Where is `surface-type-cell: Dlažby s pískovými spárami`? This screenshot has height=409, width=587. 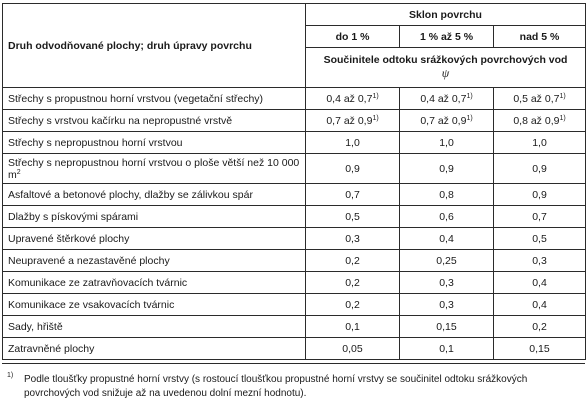
surface-type-cell: Dlažby s pískovými spárami is located at coordinates (154, 216).